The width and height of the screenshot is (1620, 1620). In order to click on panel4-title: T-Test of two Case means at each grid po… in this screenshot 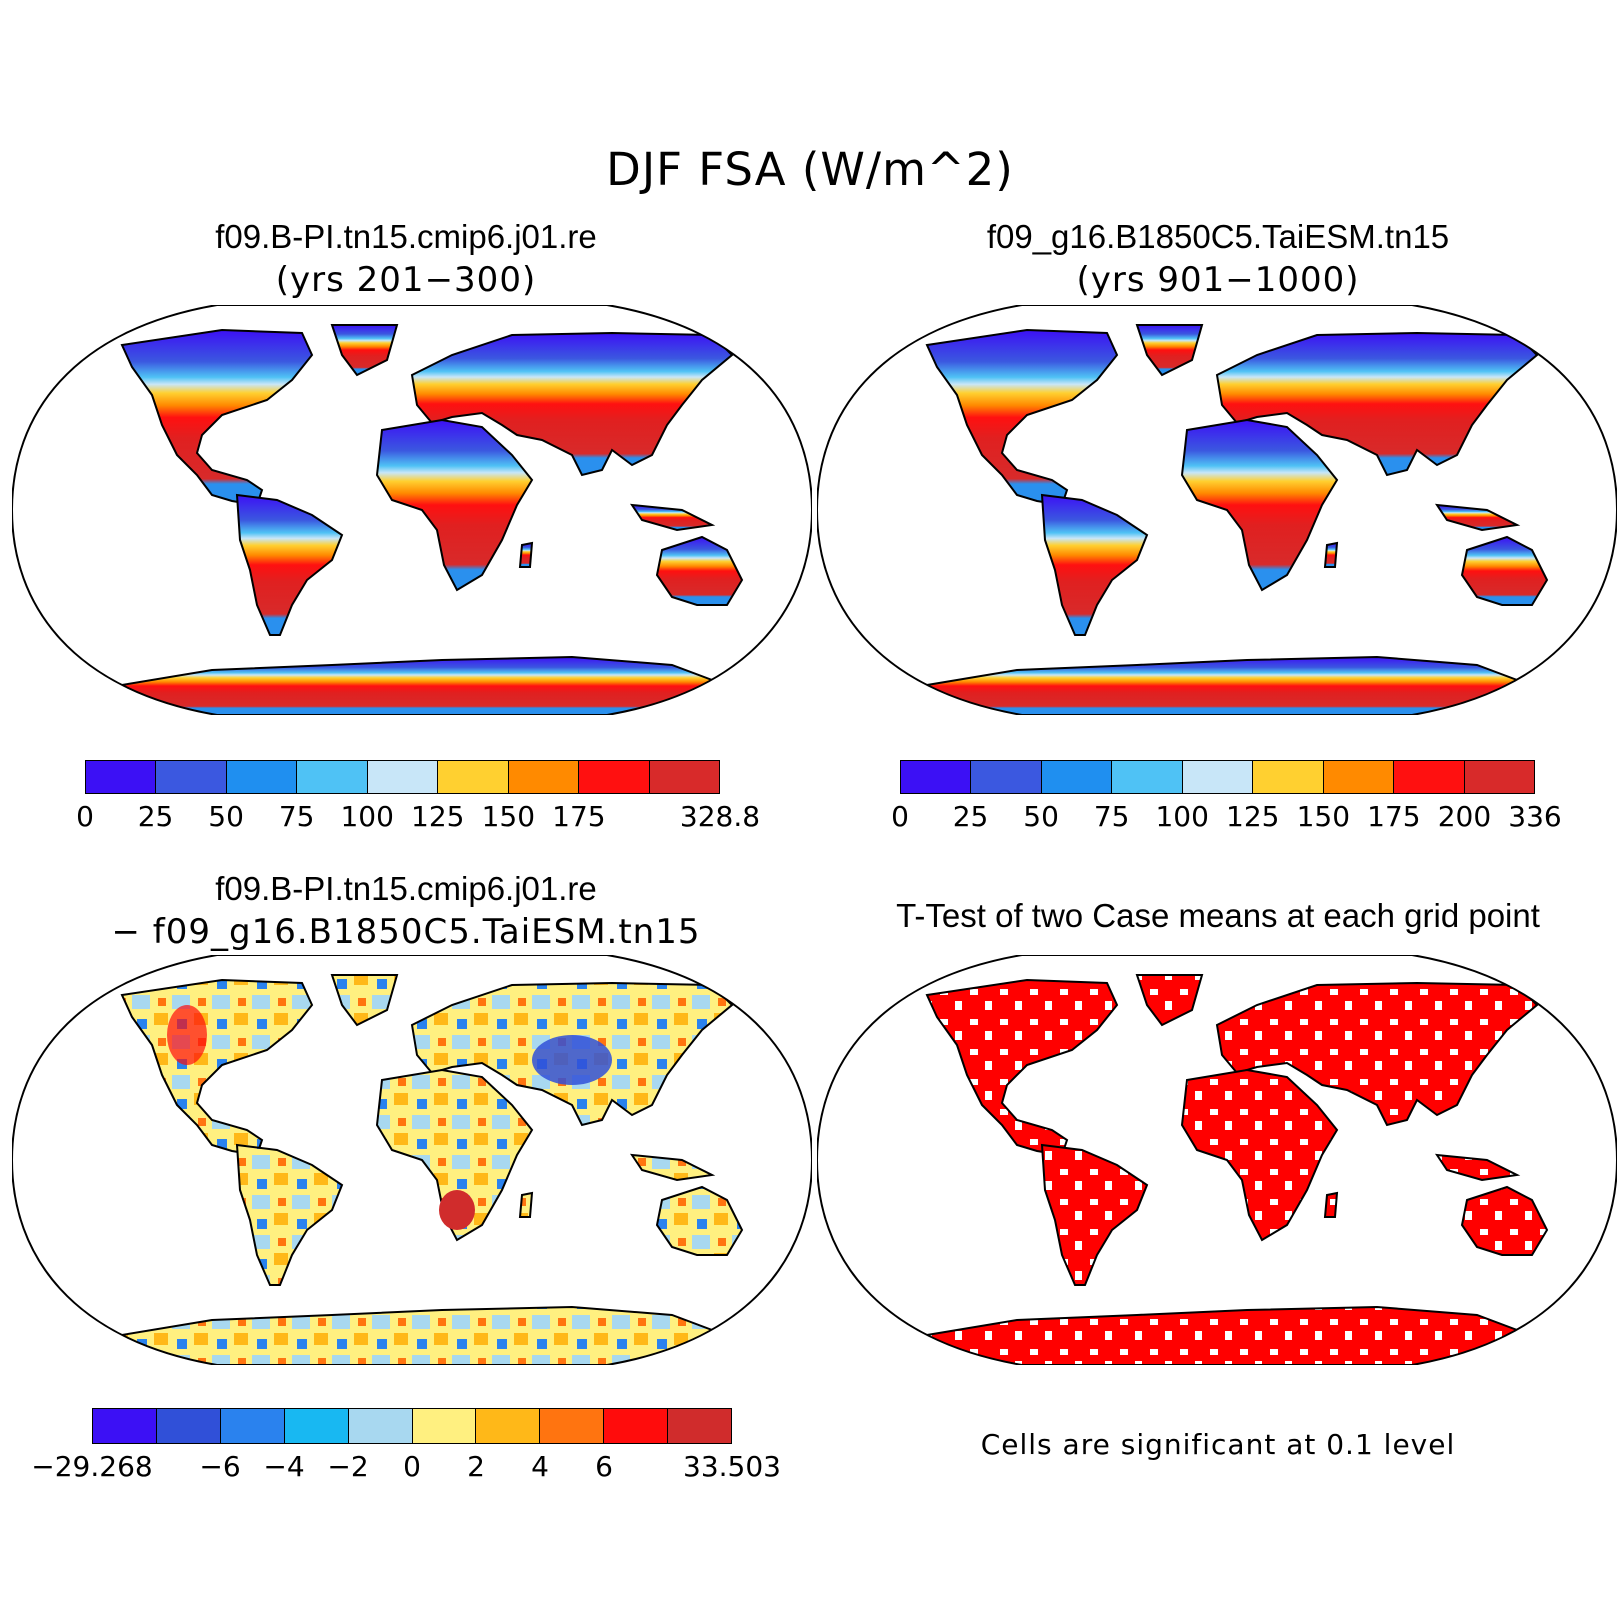, I will do `click(1218, 915)`.